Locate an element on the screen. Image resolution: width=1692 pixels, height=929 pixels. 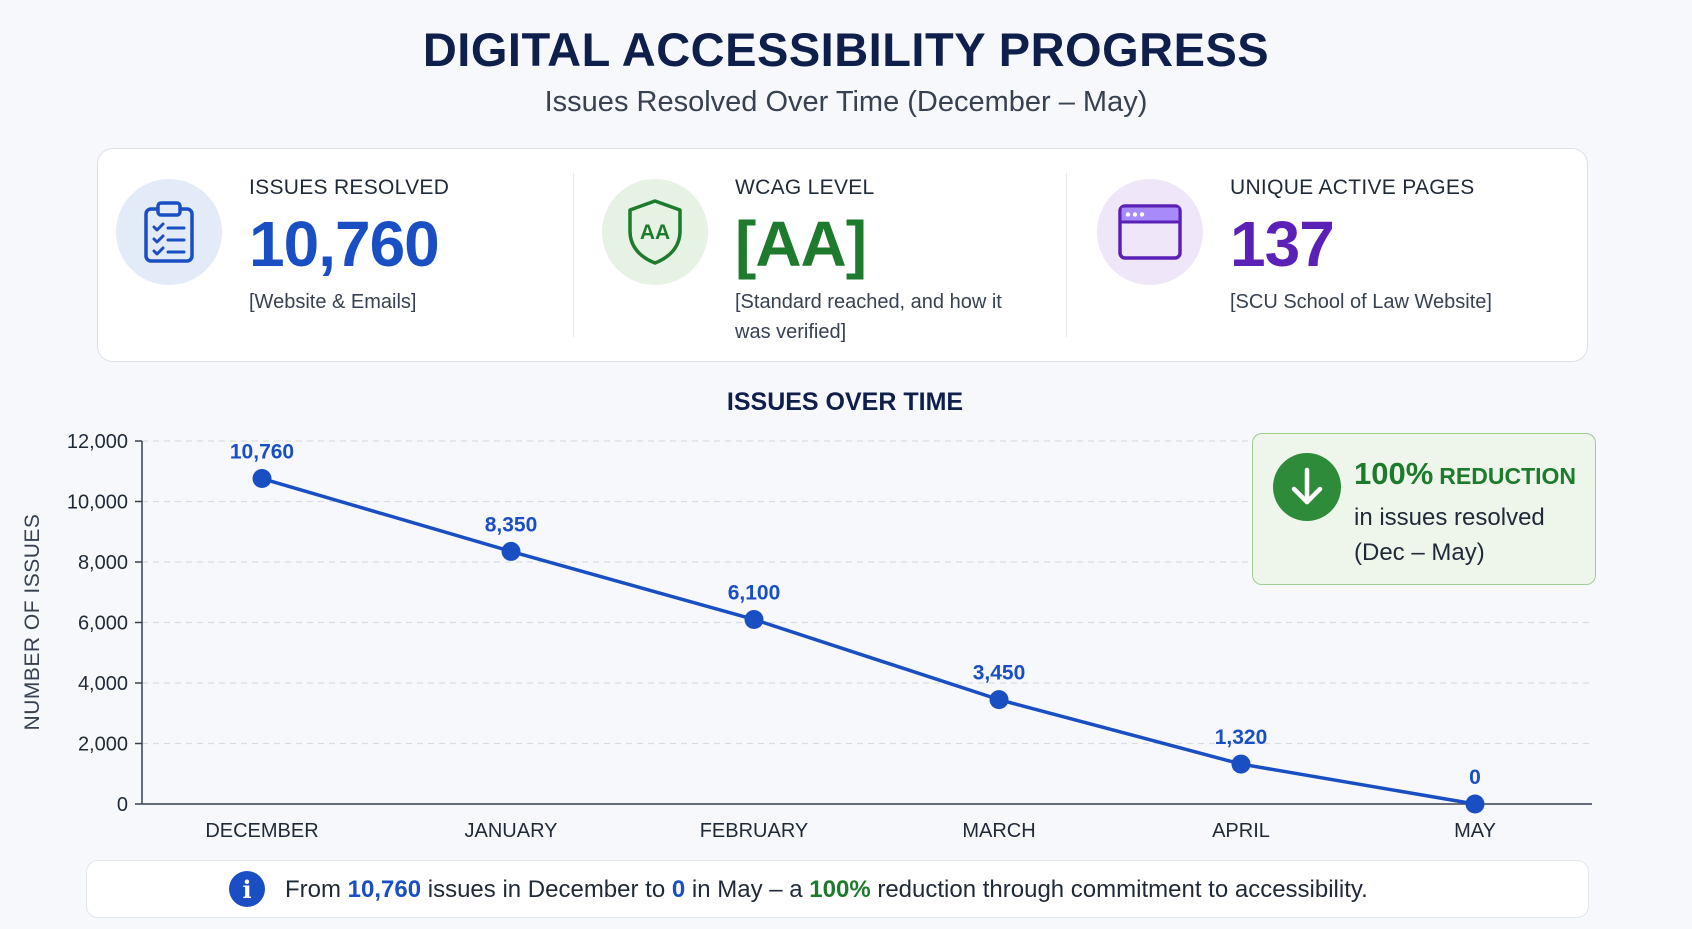
data-label: 3,450 is located at coordinates (999, 673).